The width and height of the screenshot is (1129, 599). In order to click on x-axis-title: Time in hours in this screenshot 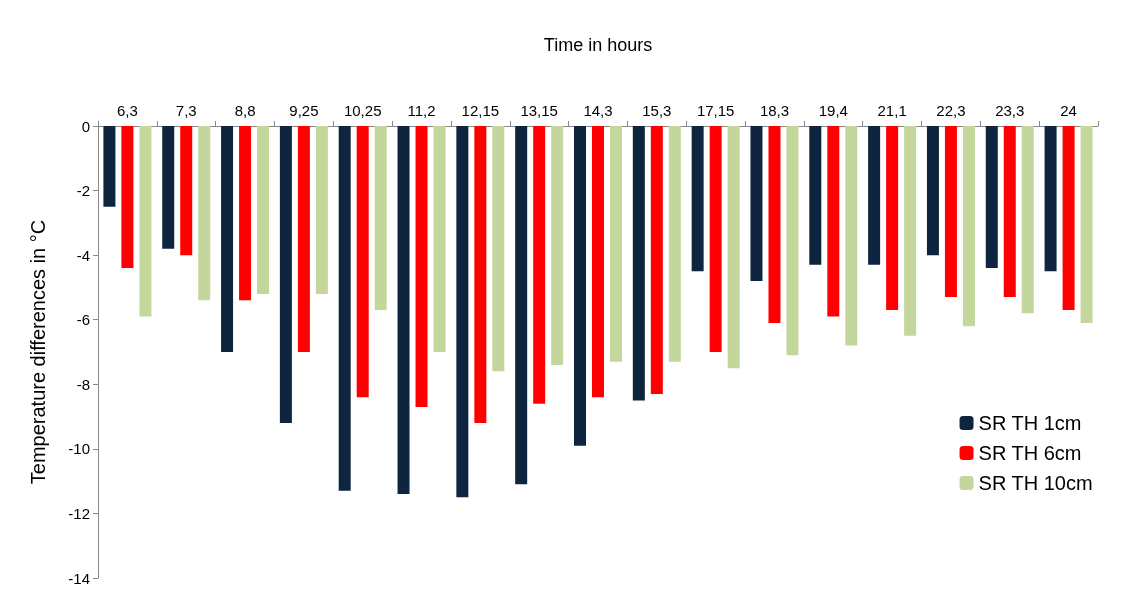, I will do `click(598, 45)`.